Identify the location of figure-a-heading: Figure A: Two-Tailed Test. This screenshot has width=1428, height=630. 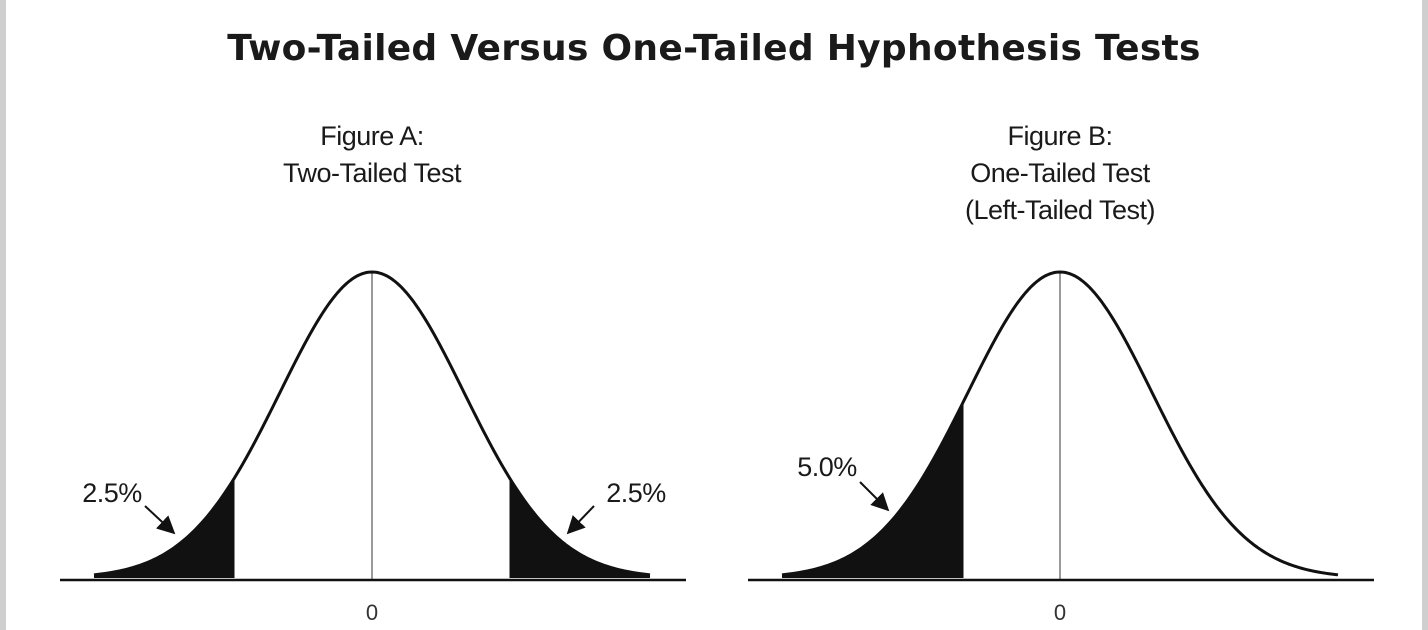
(372, 155).